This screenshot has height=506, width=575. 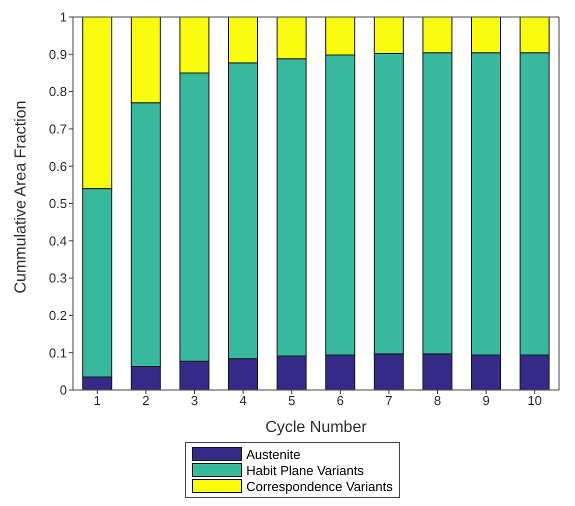 What do you see at coordinates (486, 400) in the screenshot?
I see `x-tick-label: 9` at bounding box center [486, 400].